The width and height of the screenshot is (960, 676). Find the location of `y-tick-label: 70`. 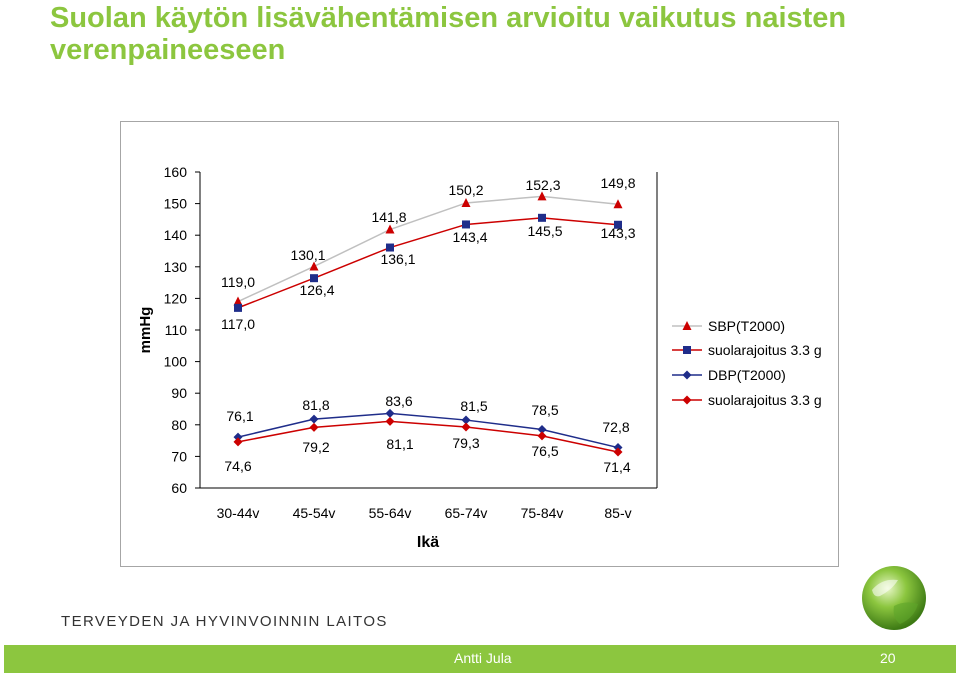

y-tick-label: 70 is located at coordinates (179, 456).